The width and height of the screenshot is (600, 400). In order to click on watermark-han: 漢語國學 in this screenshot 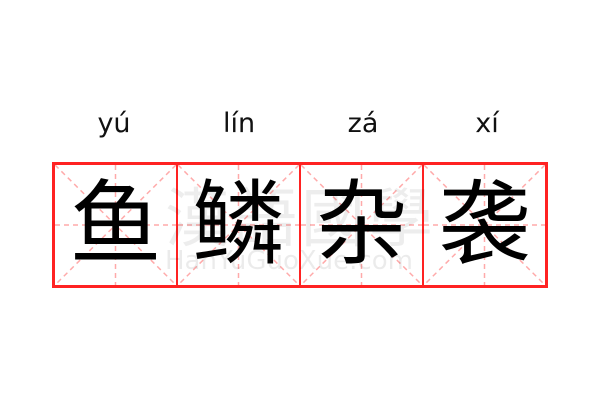, I will do `click(301, 220)`.